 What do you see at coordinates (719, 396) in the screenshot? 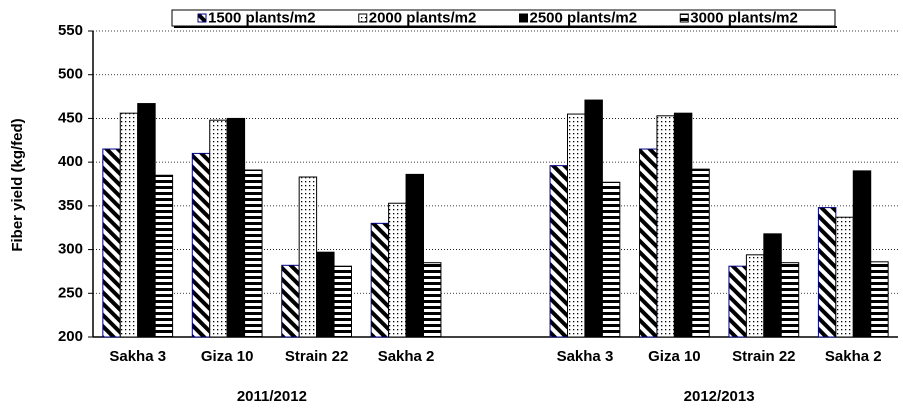
I see `group-label: 2012/2013` at bounding box center [719, 396].